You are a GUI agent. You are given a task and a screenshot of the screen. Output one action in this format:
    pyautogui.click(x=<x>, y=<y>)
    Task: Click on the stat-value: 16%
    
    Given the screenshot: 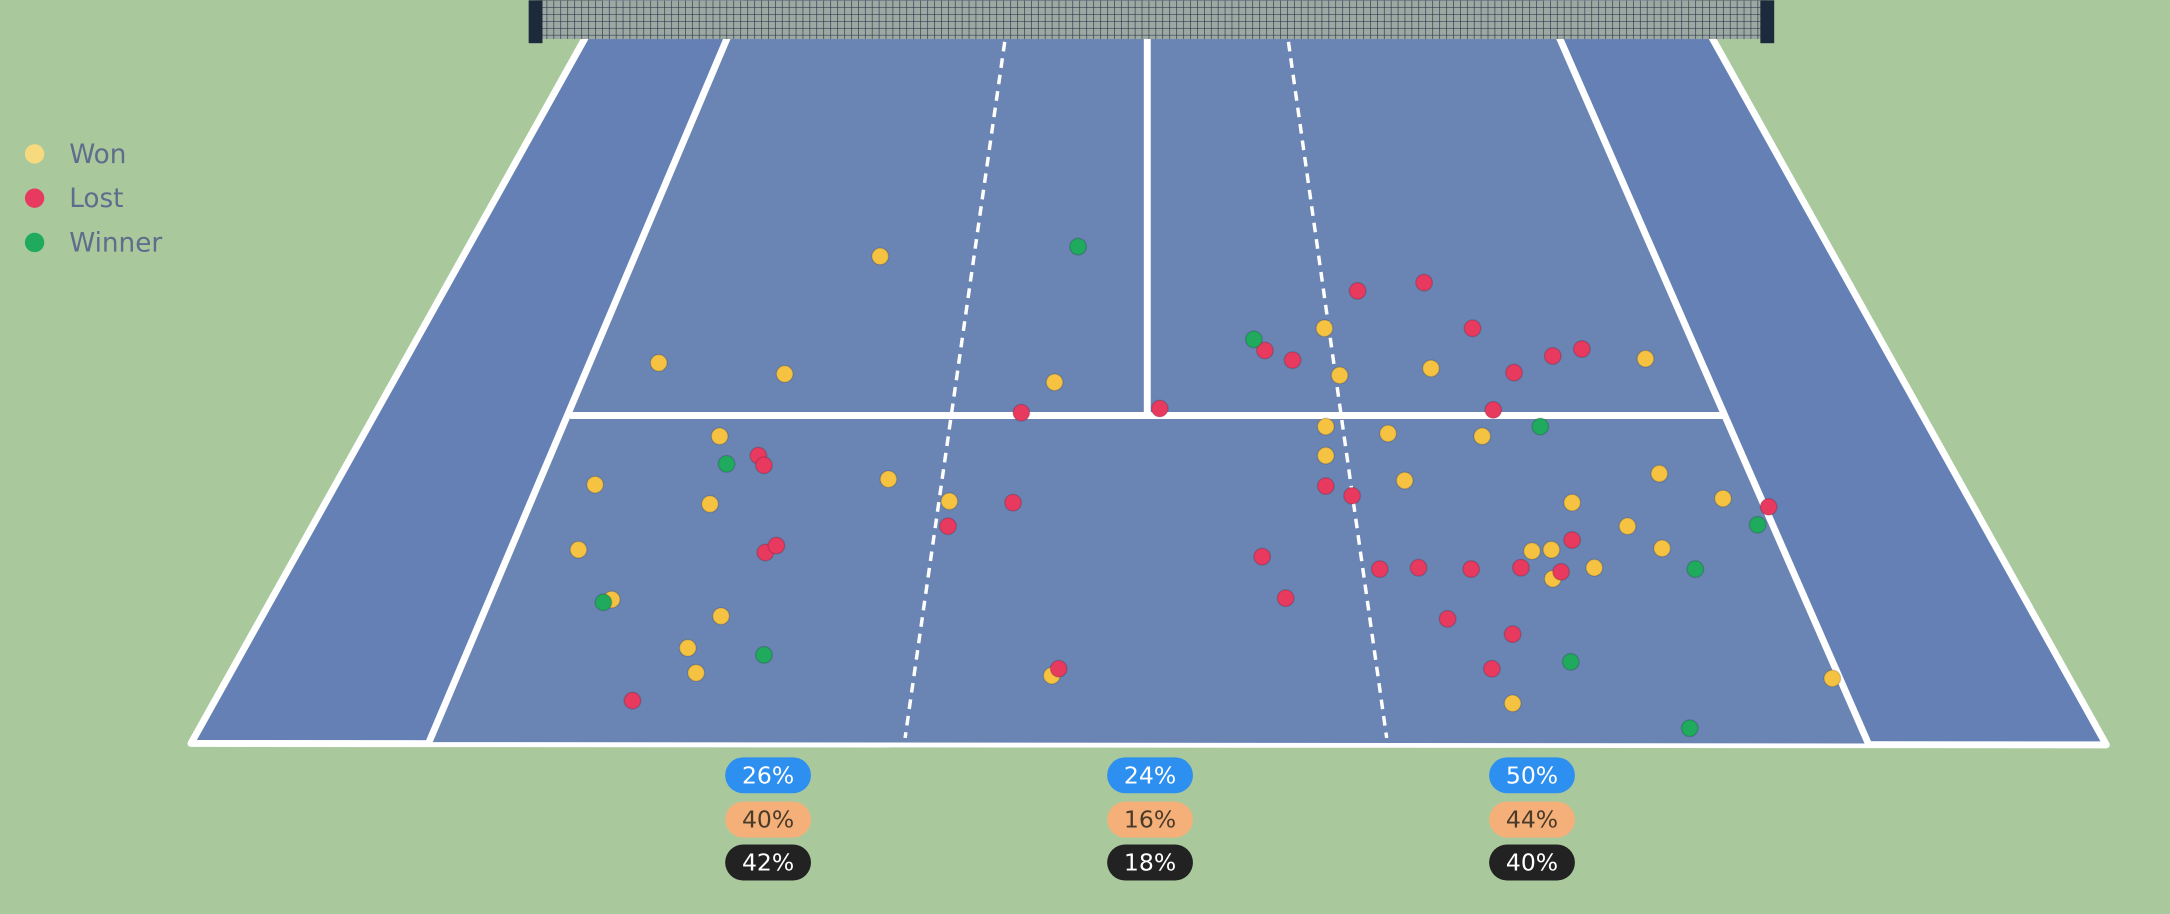 What is the action you would take?
    pyautogui.click(x=1150, y=820)
    